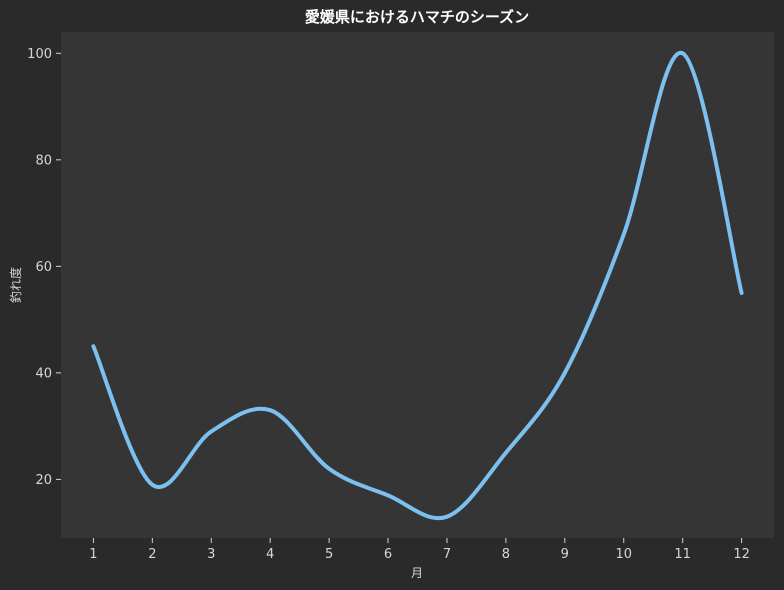  Describe the element at coordinates (270, 554) in the screenshot. I see `x-tick-label: 4` at that location.